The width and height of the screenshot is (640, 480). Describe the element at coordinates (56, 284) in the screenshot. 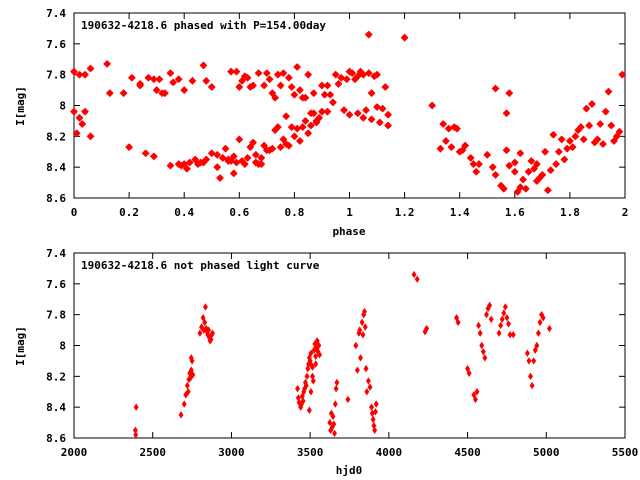

I see `y-tick-label: 7.6` at that location.